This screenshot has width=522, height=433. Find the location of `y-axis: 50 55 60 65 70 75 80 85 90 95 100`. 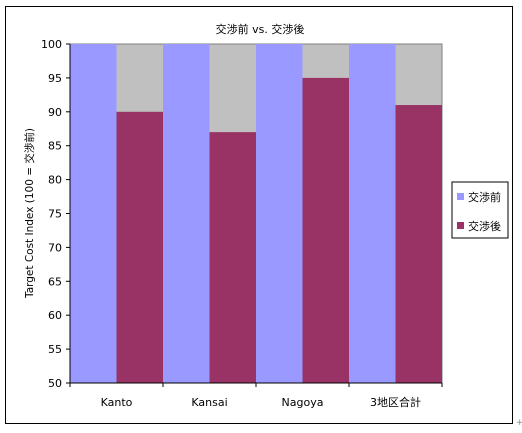

y-axis: 50 55 60 65 70 75 80 85 90 95 100 is located at coordinates (56, 214).